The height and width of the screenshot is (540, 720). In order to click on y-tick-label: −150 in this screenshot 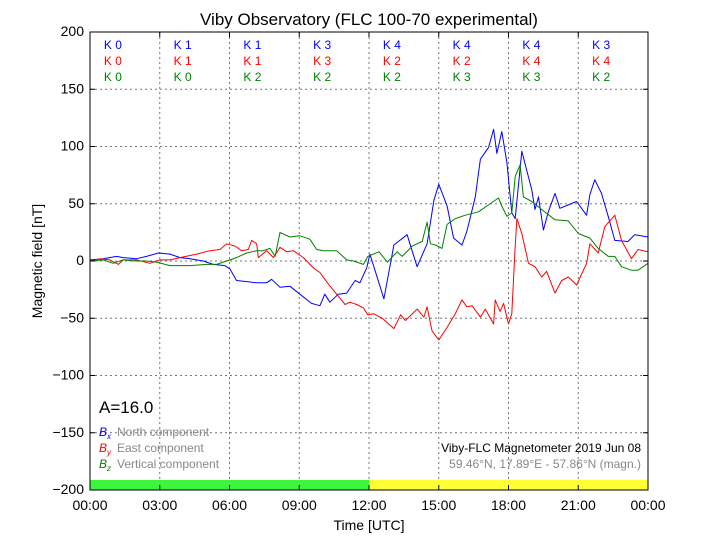, I will do `click(68, 432)`.